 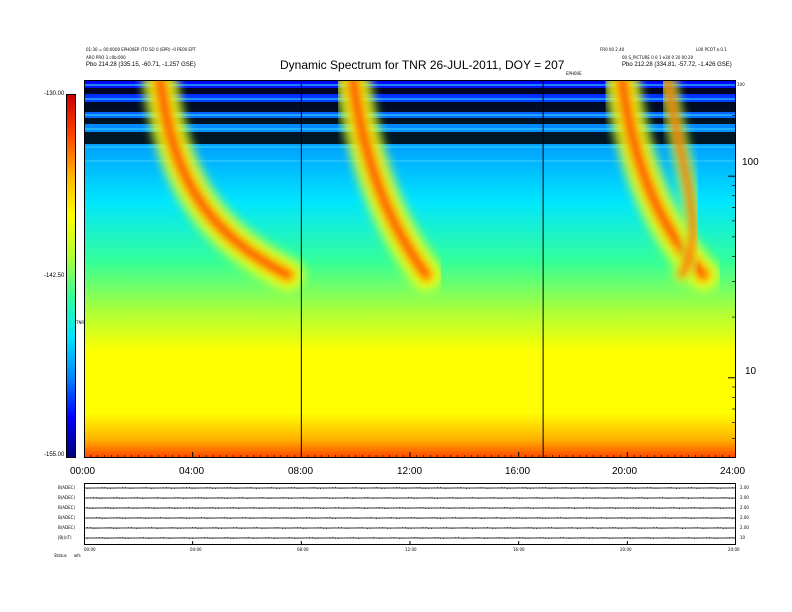 What do you see at coordinates (733, 471) in the screenshot?
I see `x-tick-2400: 24:00` at bounding box center [733, 471].